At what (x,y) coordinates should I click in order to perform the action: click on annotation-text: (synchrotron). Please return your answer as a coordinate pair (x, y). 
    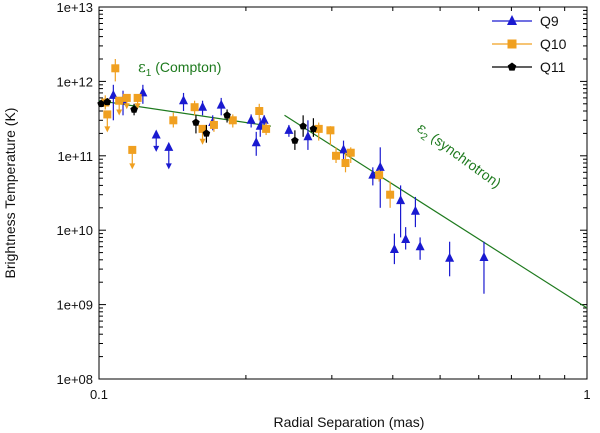
    Looking at the image, I should click on (464, 159).